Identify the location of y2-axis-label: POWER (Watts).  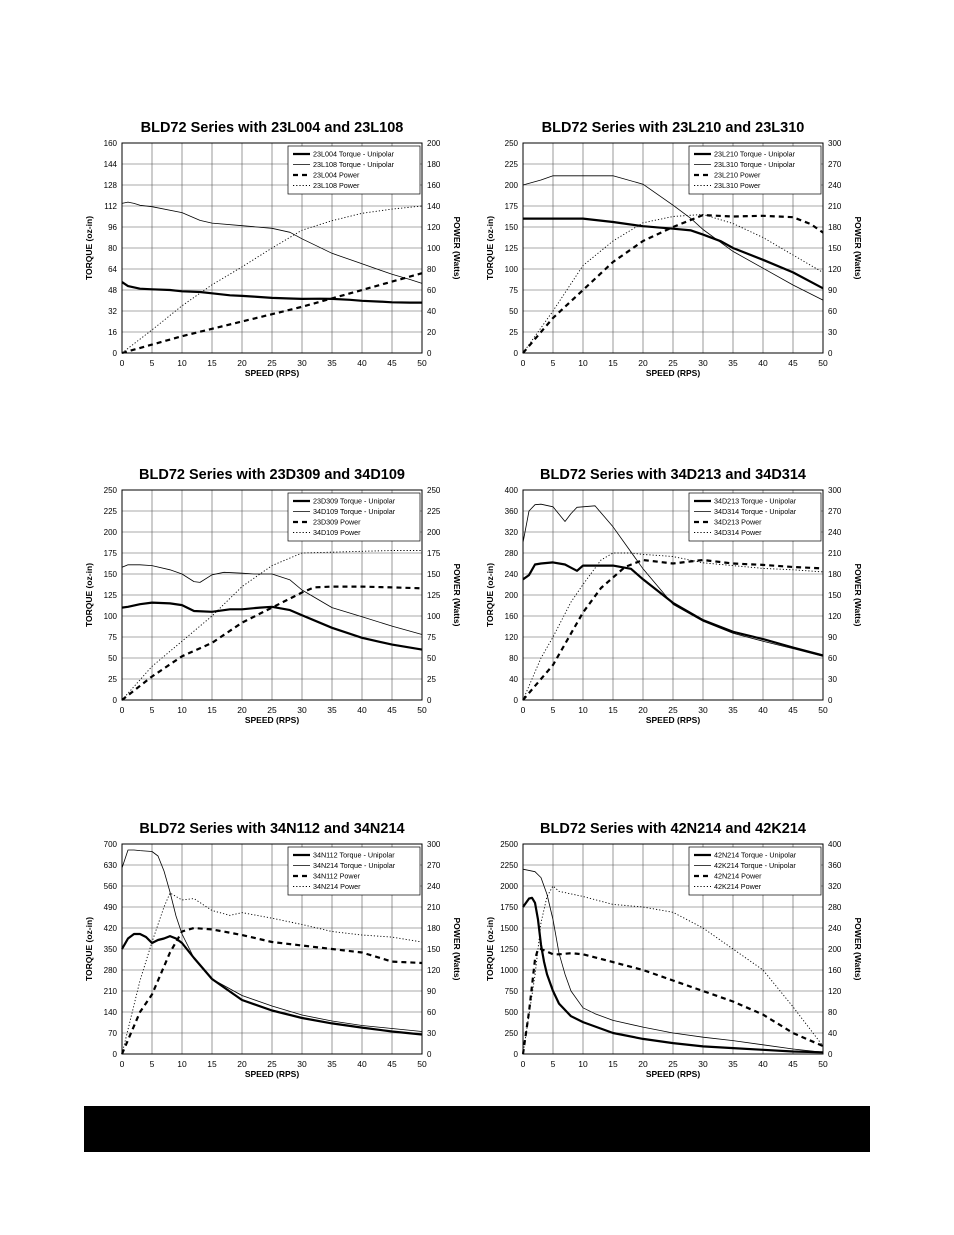
(457, 248).